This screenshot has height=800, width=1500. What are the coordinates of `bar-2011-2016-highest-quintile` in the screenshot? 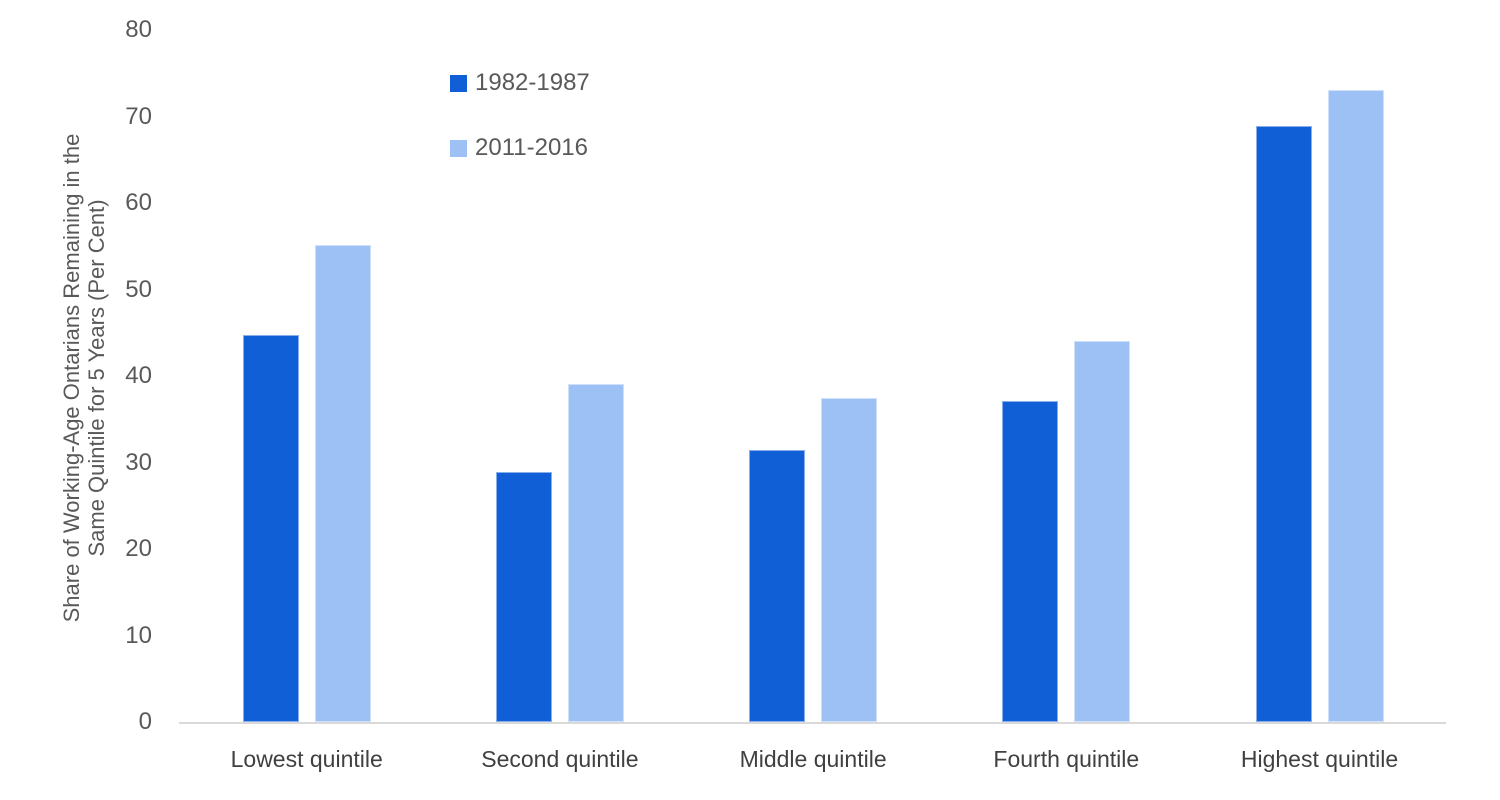 It's located at (1355, 405).